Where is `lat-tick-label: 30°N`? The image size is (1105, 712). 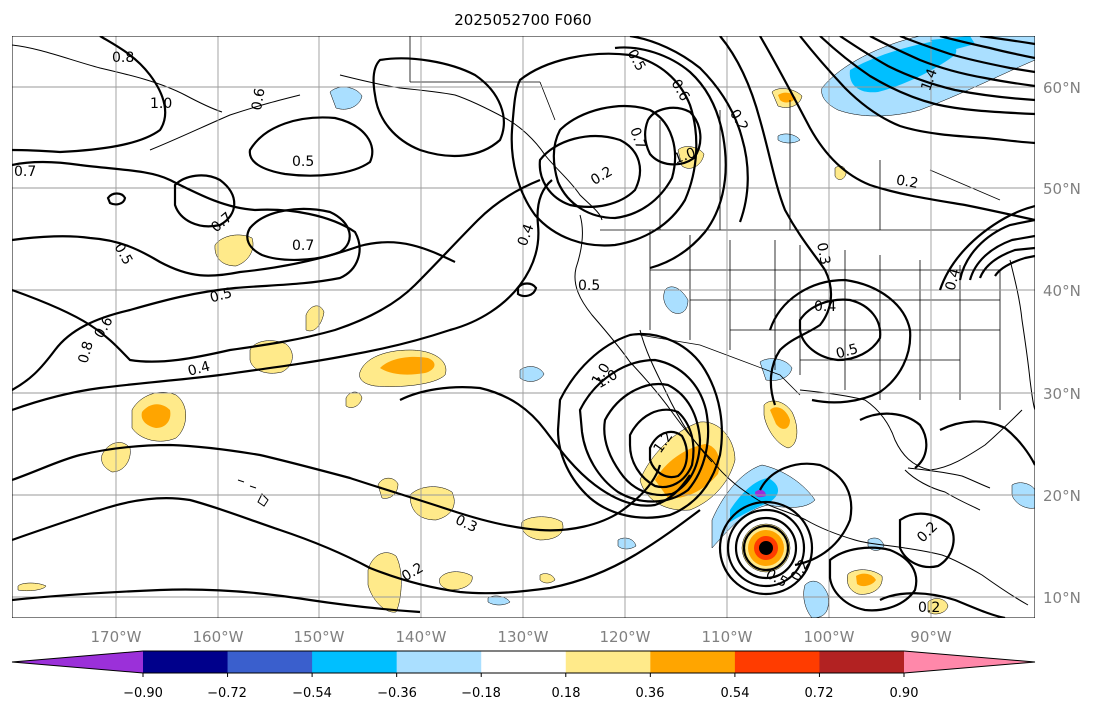
lat-tick-label: 30°N is located at coordinates (1062, 394).